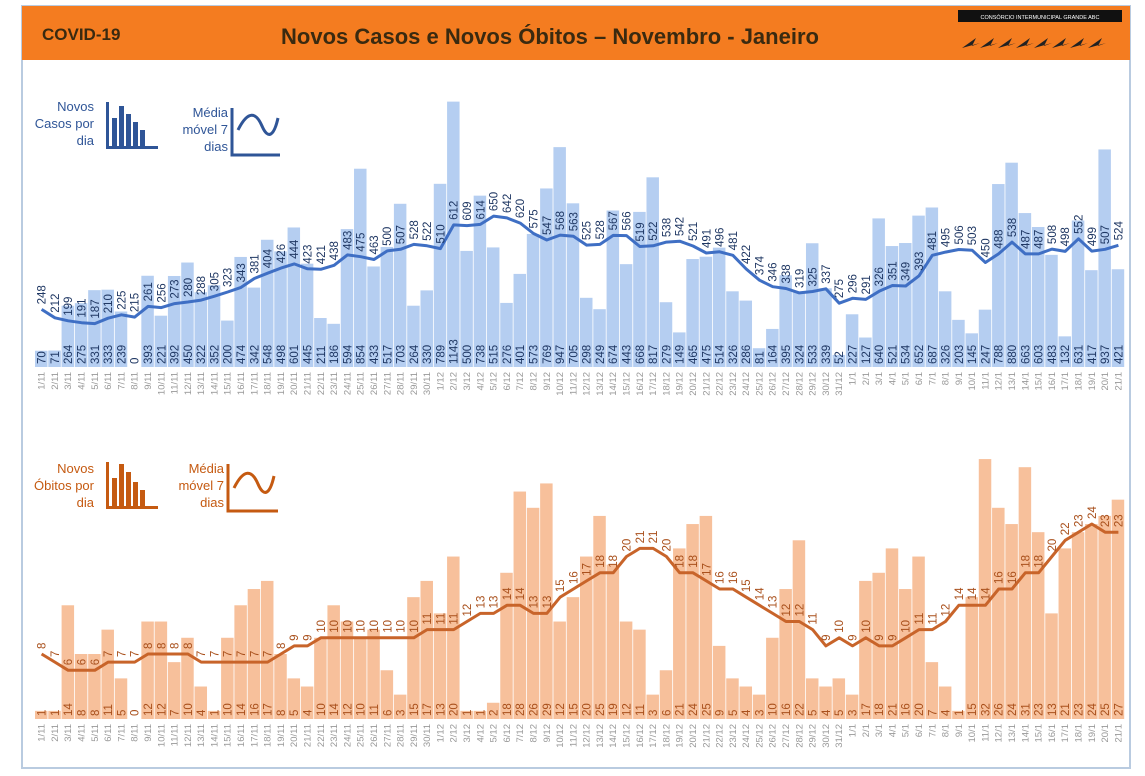 The width and height of the screenshot is (1145, 776). I want to click on x-tick-label: 13/12, so click(600, 736).